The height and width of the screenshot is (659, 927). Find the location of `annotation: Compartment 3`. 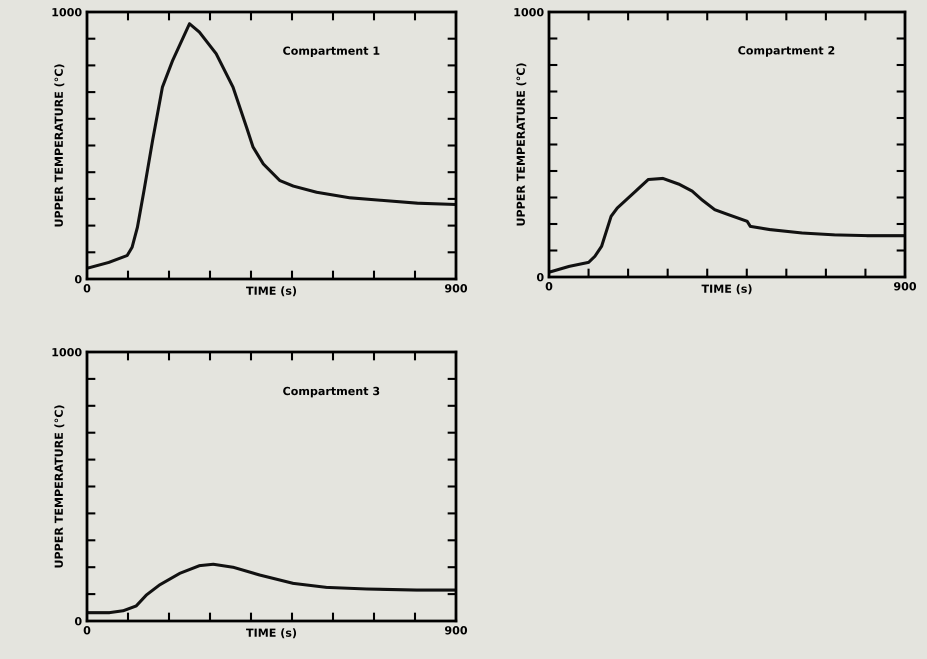

annotation: Compartment 3 is located at coordinates (331, 392).